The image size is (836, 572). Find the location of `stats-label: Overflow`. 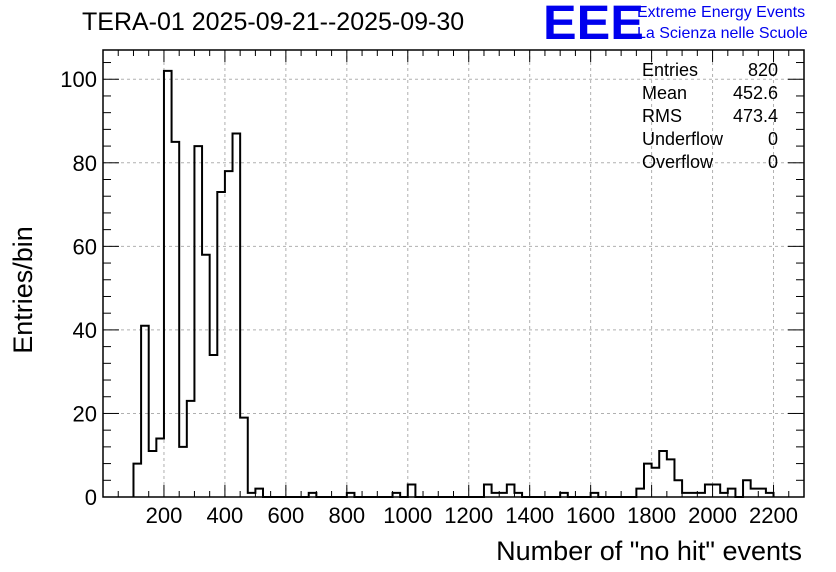

stats-label: Overflow is located at coordinates (678, 162).